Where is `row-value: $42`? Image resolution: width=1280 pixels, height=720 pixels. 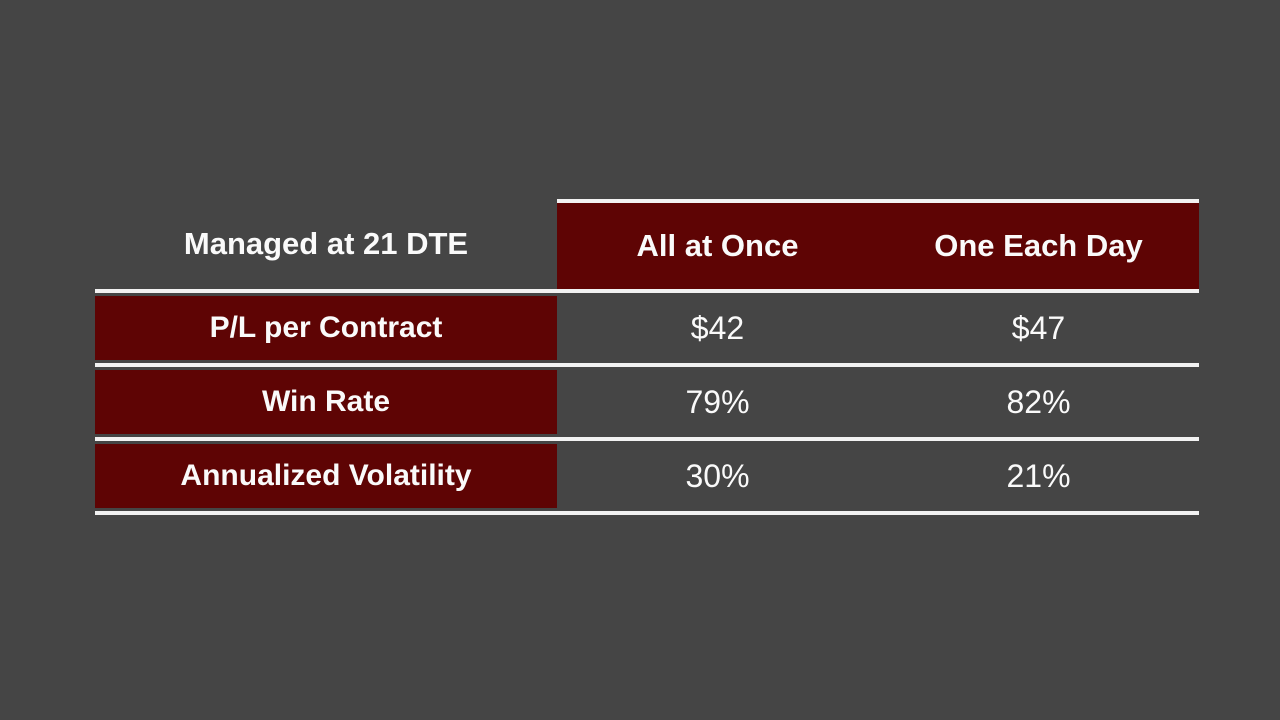 row-value: $42 is located at coordinates (717, 327).